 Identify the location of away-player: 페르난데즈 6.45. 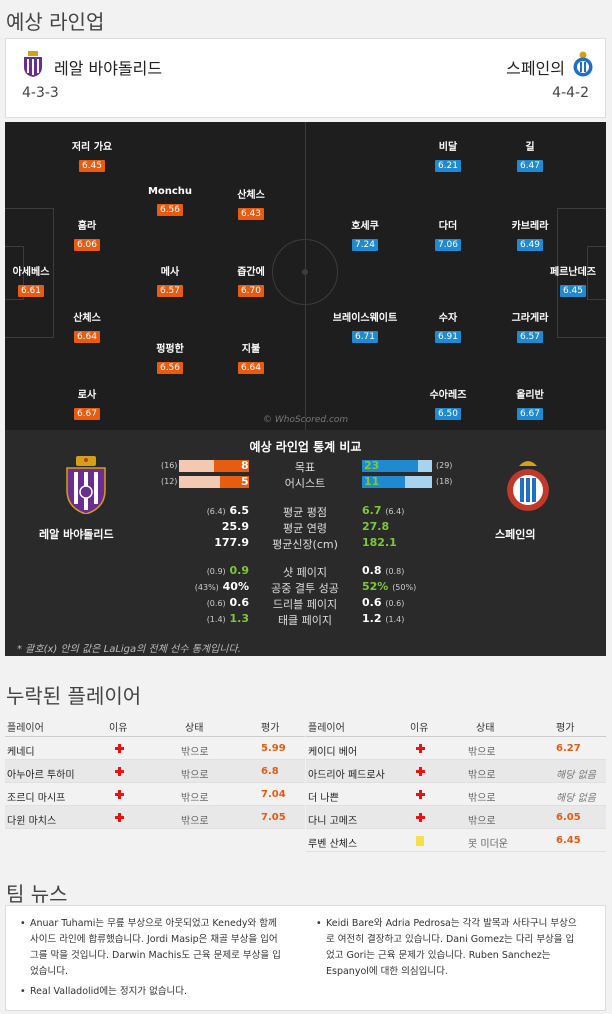
(573, 282).